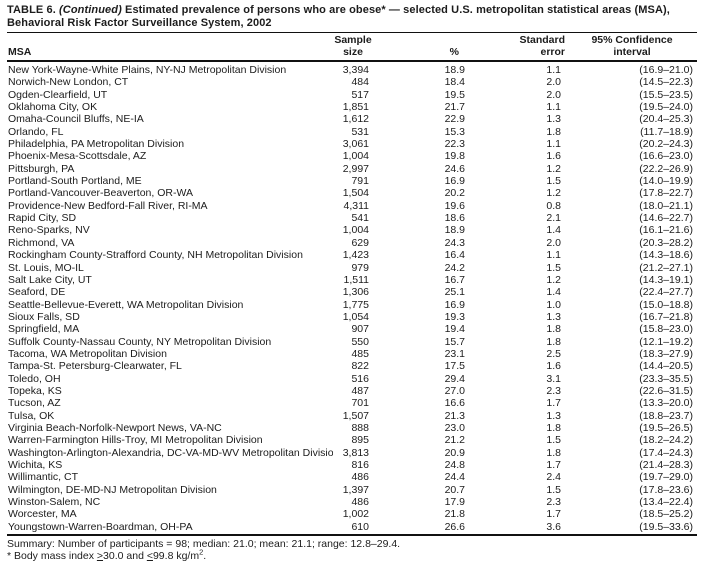  I want to click on standard-error-cell: 1.8, so click(553, 452).